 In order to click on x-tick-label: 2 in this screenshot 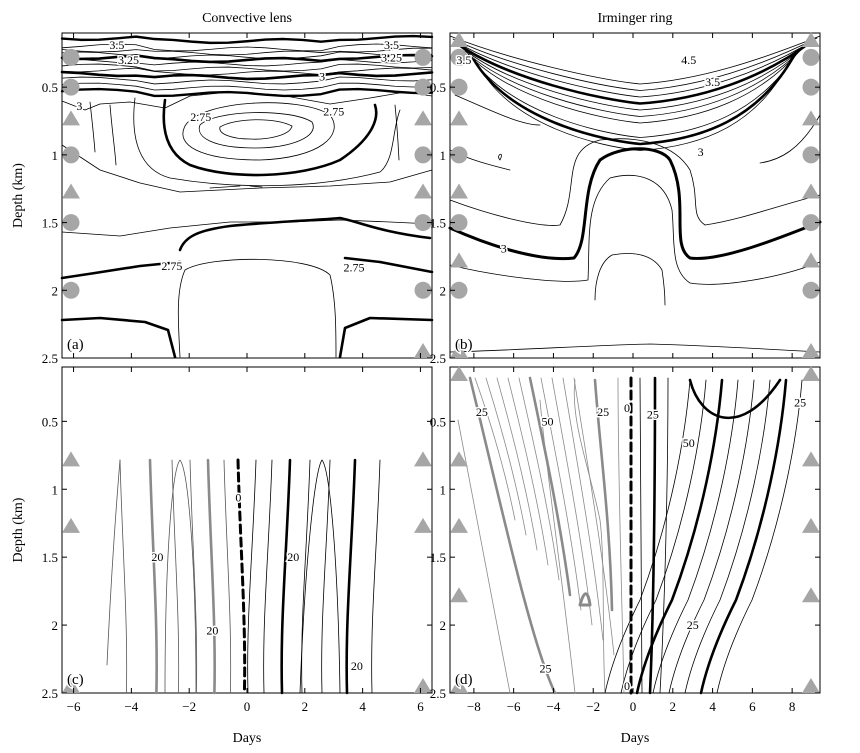, I will do `click(305, 706)`.